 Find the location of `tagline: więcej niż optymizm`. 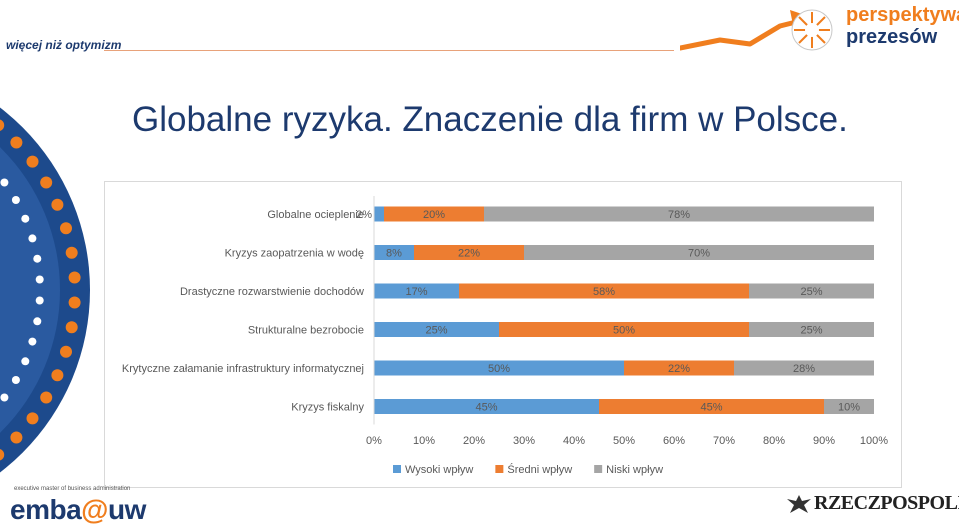

tagline: więcej niż optymizm is located at coordinates (64, 45).